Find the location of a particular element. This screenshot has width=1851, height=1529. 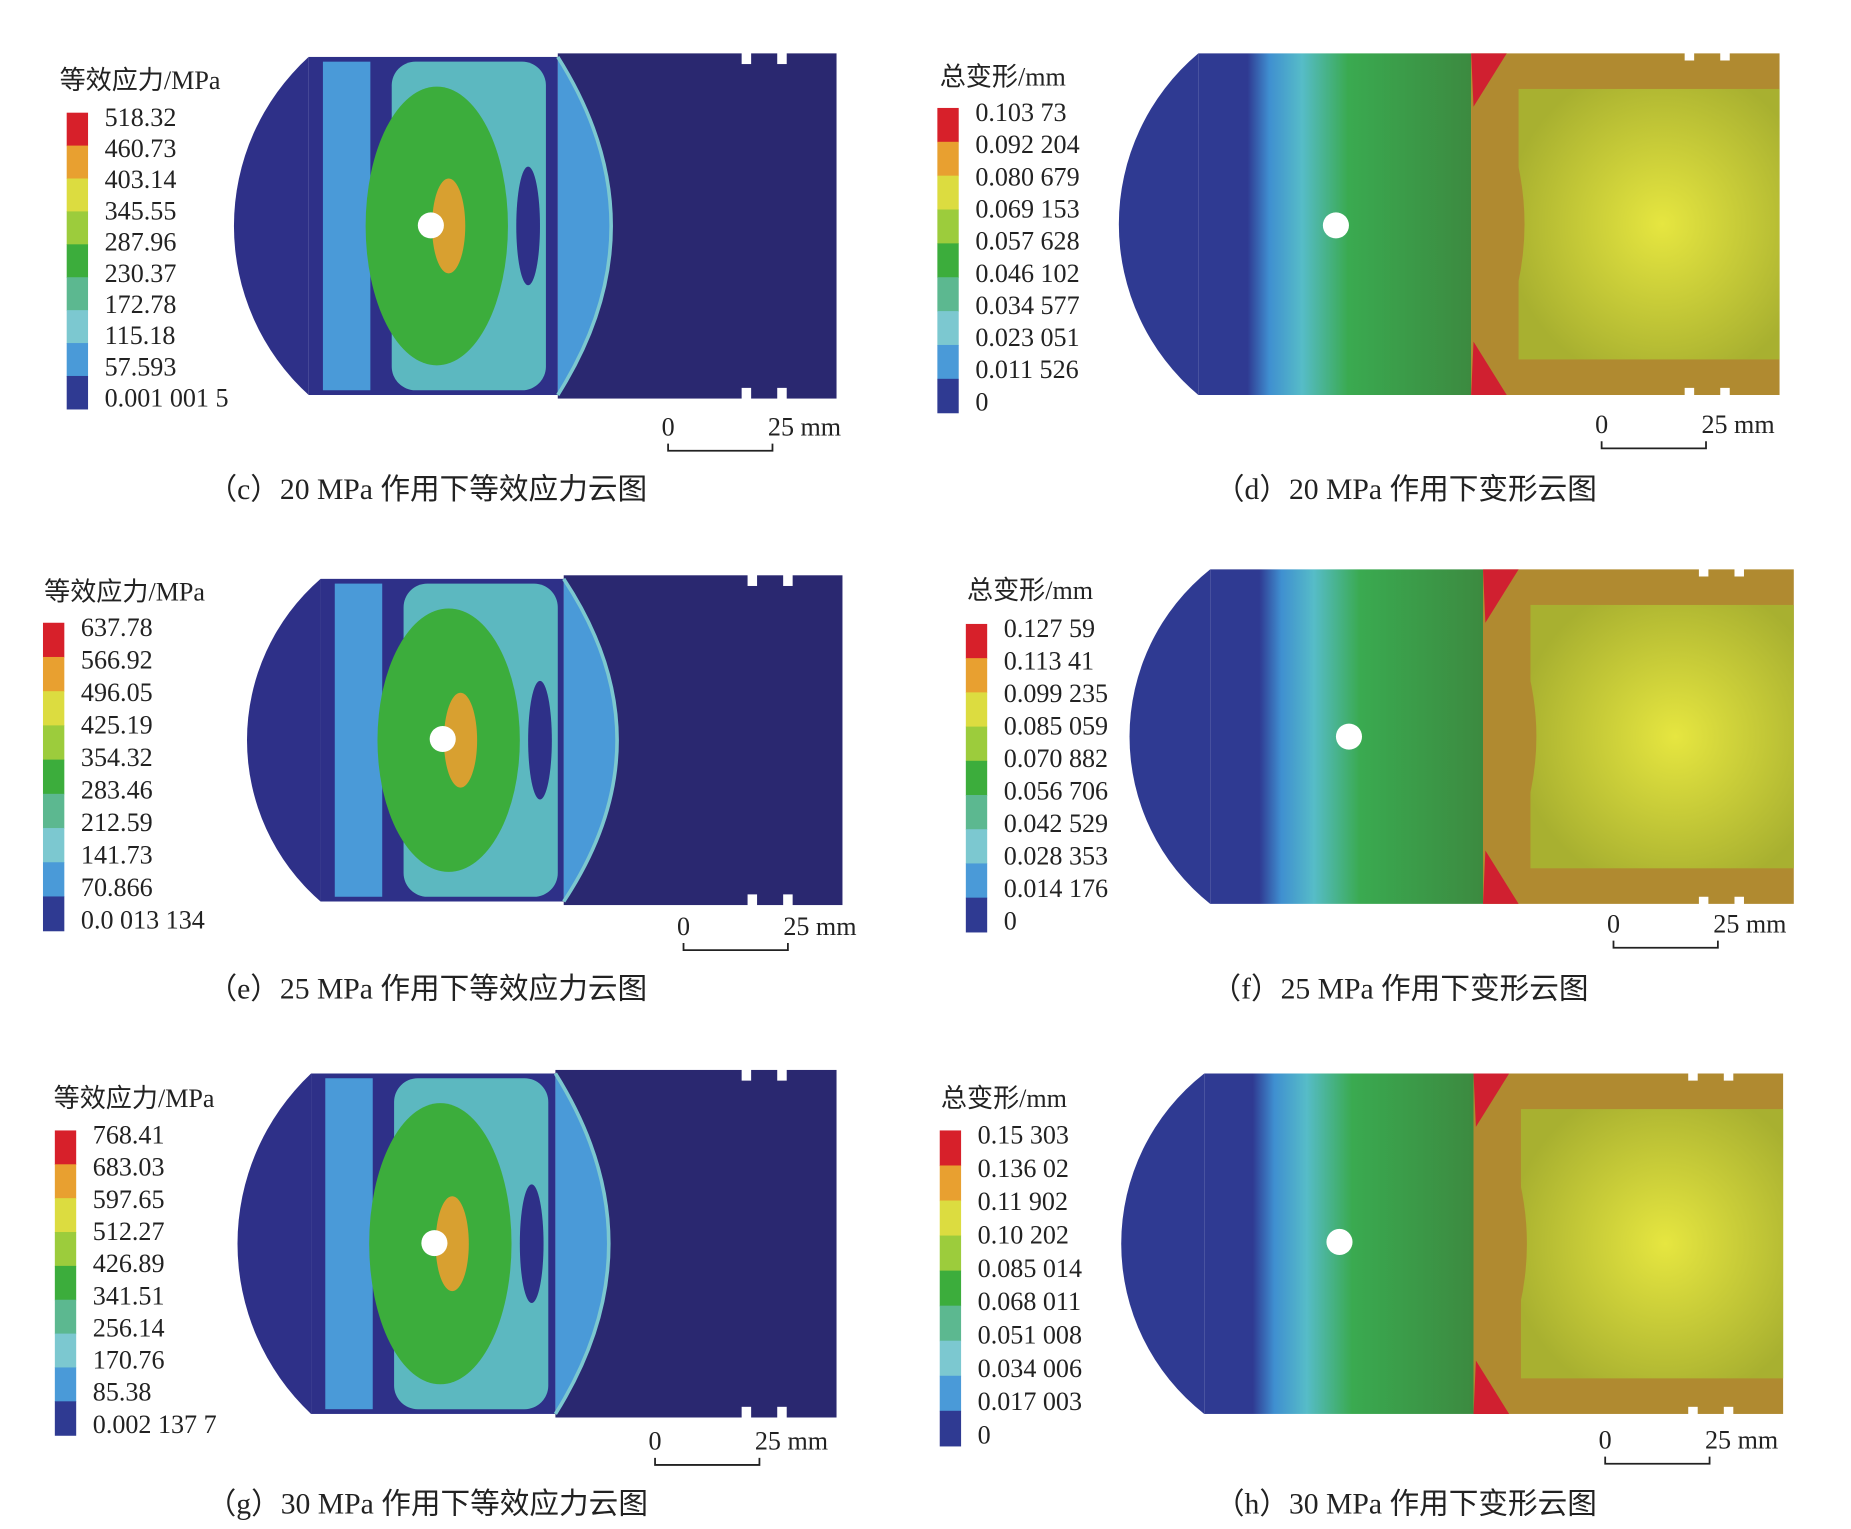

legend-label: 597.65 is located at coordinates (129, 1199).